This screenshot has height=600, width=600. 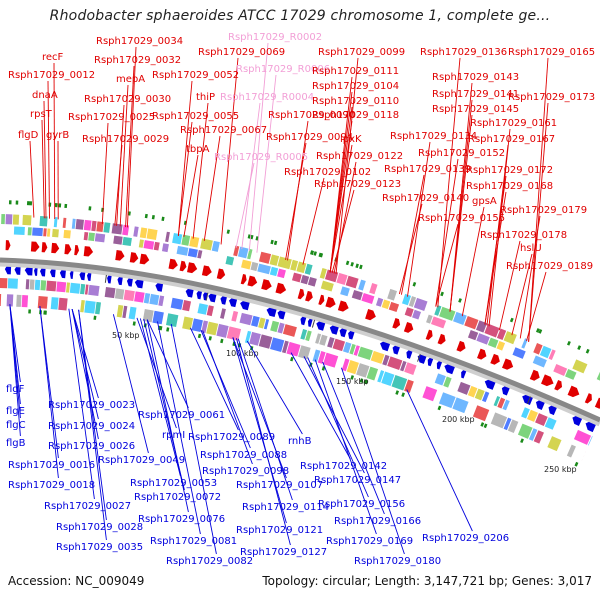 What do you see at coordinates (99, 547) in the screenshot?
I see `gene-label-minus: Rsph17029_0035` at bounding box center [99, 547].